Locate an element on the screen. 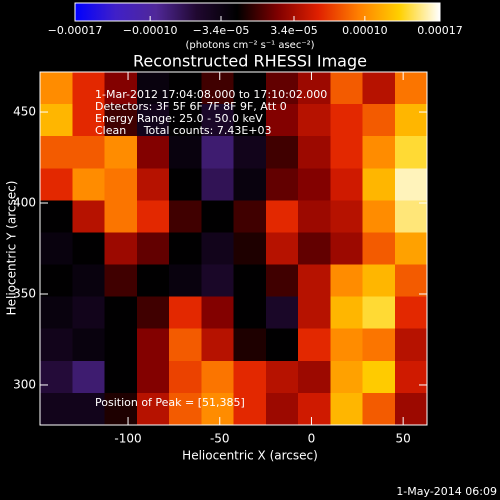  colorbar-tick-label: −0.00017 is located at coordinates (75, 30).